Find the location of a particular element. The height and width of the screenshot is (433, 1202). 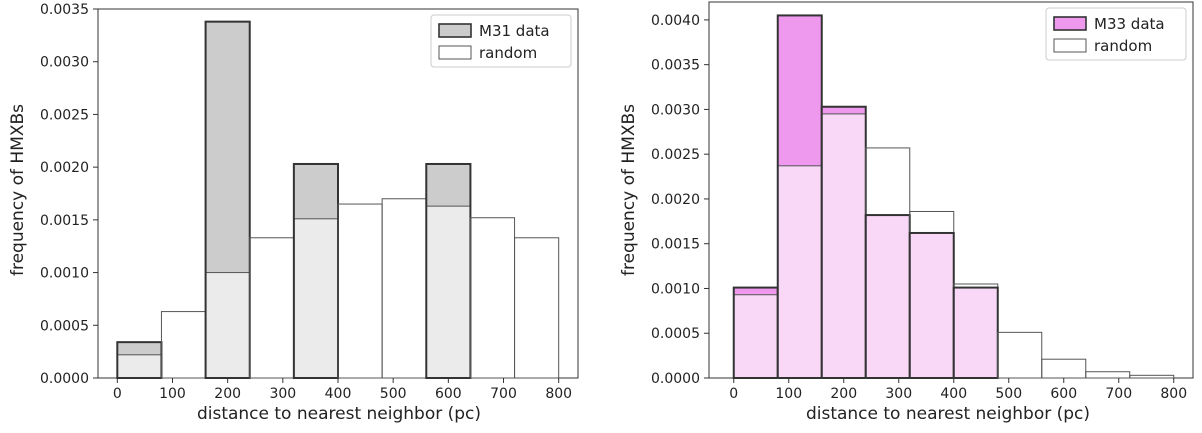

m33-x-tick-label-0: 0 is located at coordinates (733, 394).